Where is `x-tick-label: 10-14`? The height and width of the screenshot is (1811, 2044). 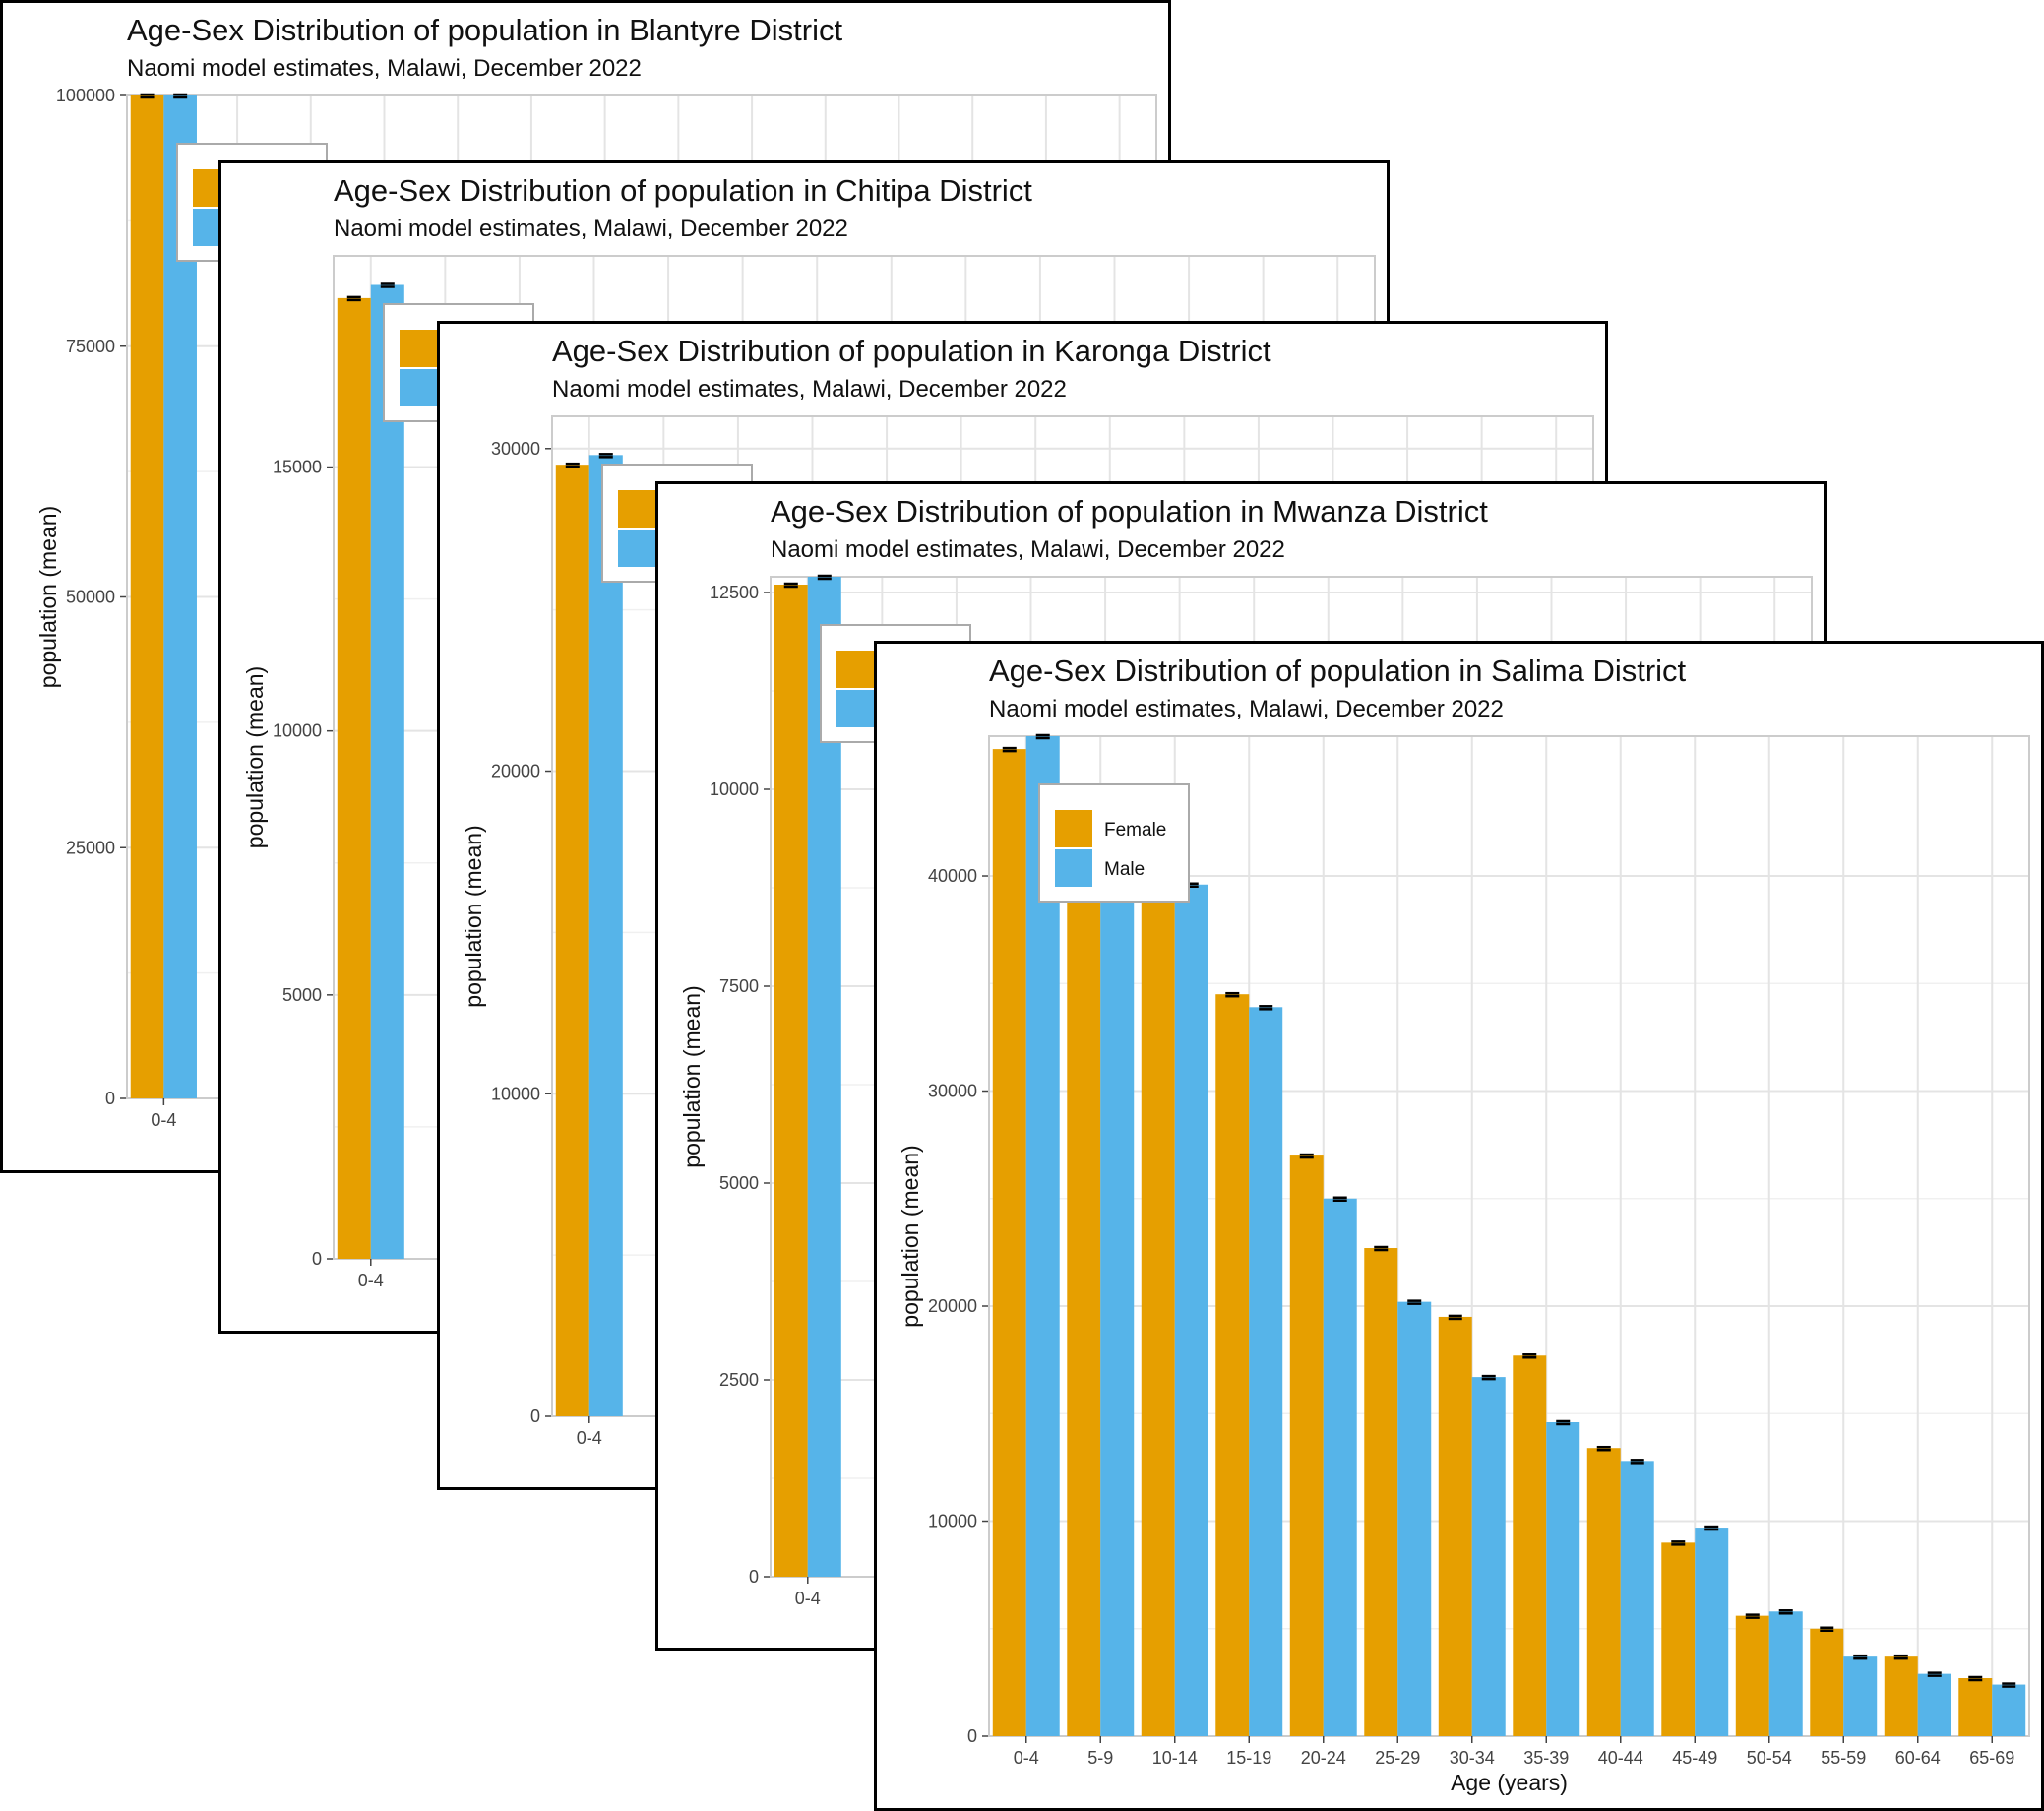 x-tick-label: 10-14 is located at coordinates (1175, 1758).